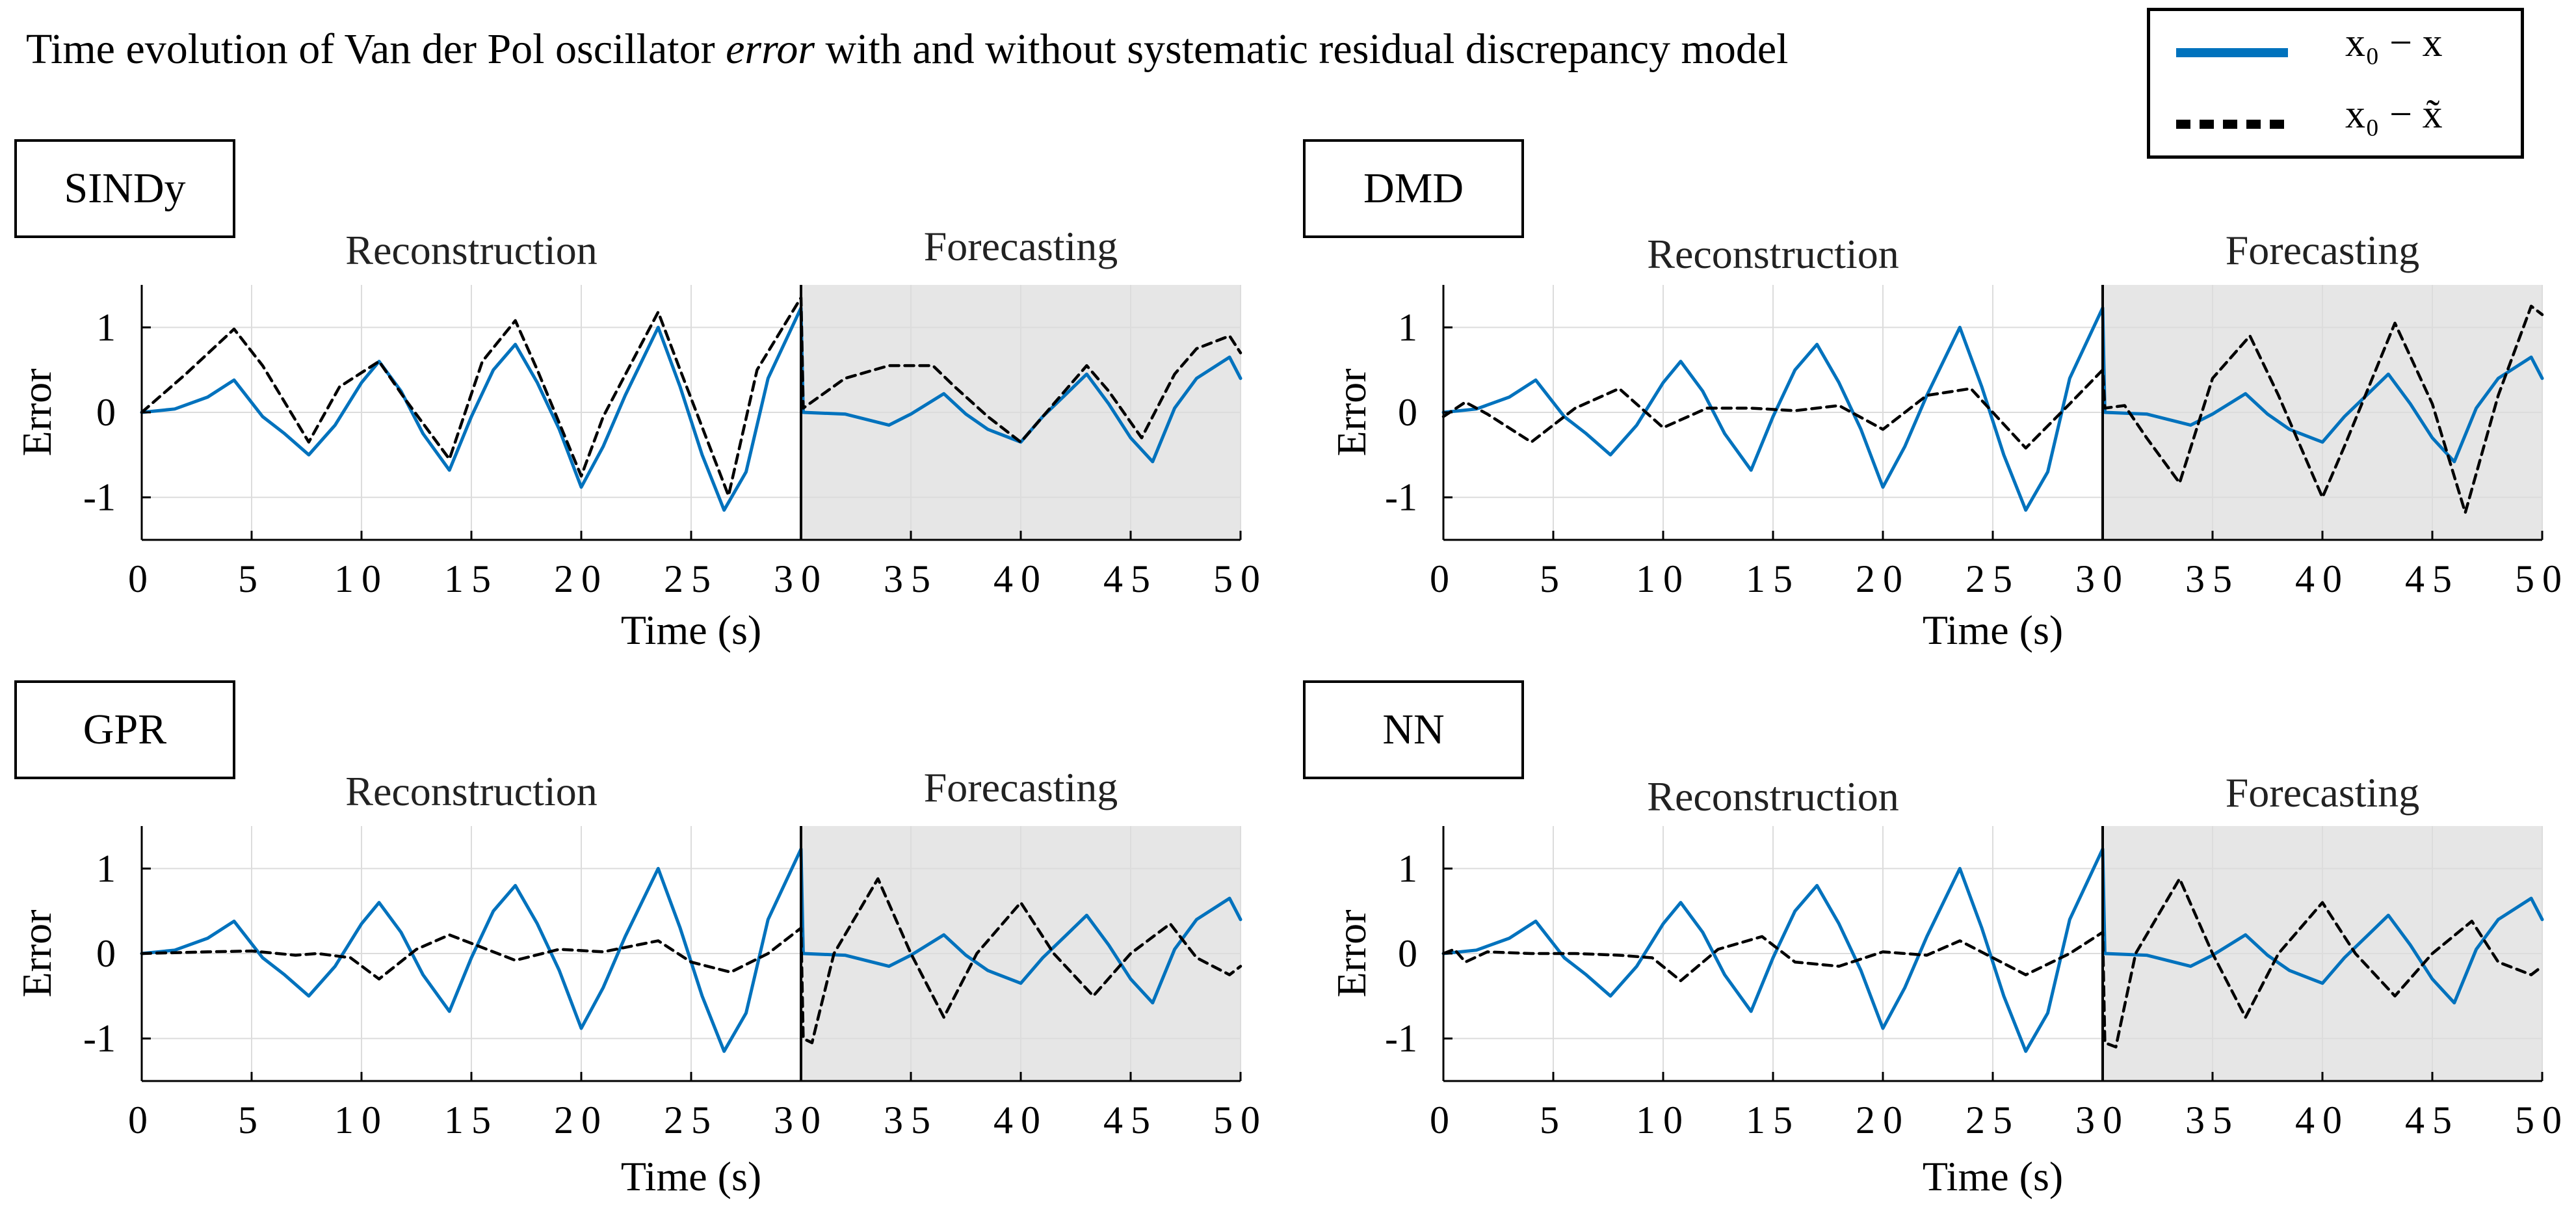  What do you see at coordinates (376, 49) in the screenshot?
I see `figure-title-before: Time evolution of Van der Pol oscillator` at bounding box center [376, 49].